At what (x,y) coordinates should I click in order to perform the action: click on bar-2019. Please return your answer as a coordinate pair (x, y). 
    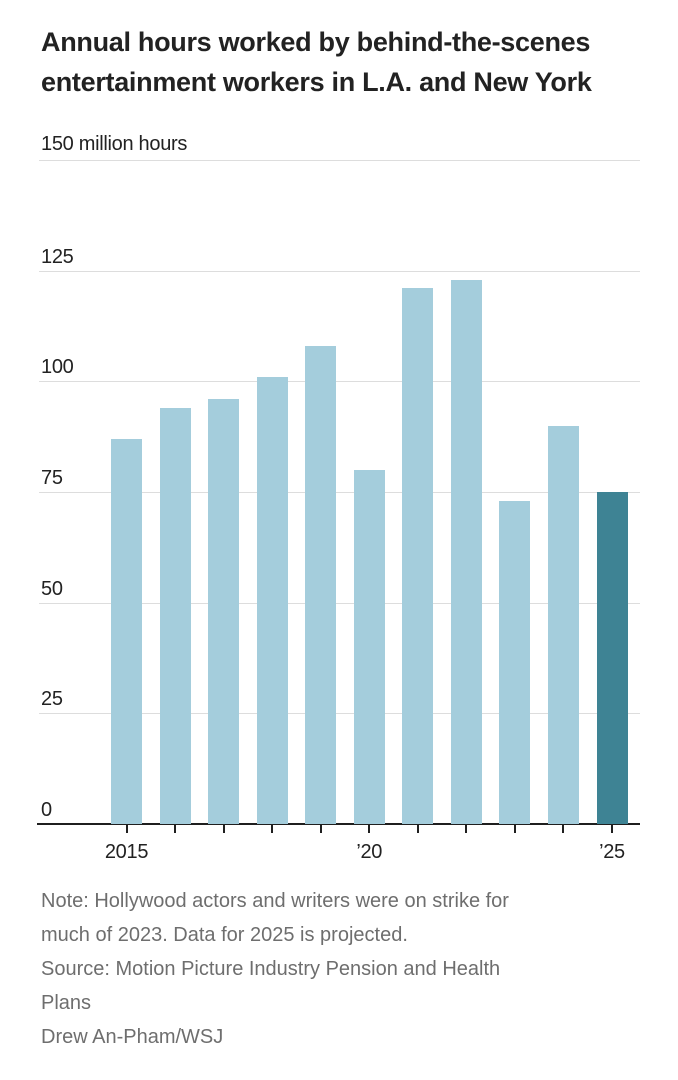
    Looking at the image, I should click on (321, 584).